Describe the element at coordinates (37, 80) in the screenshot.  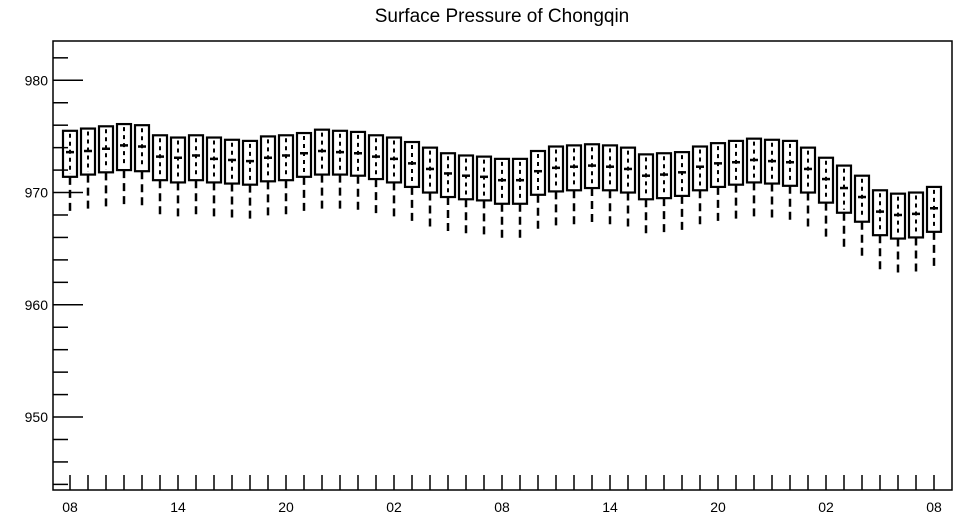
I see `y-tick-label: 980` at that location.